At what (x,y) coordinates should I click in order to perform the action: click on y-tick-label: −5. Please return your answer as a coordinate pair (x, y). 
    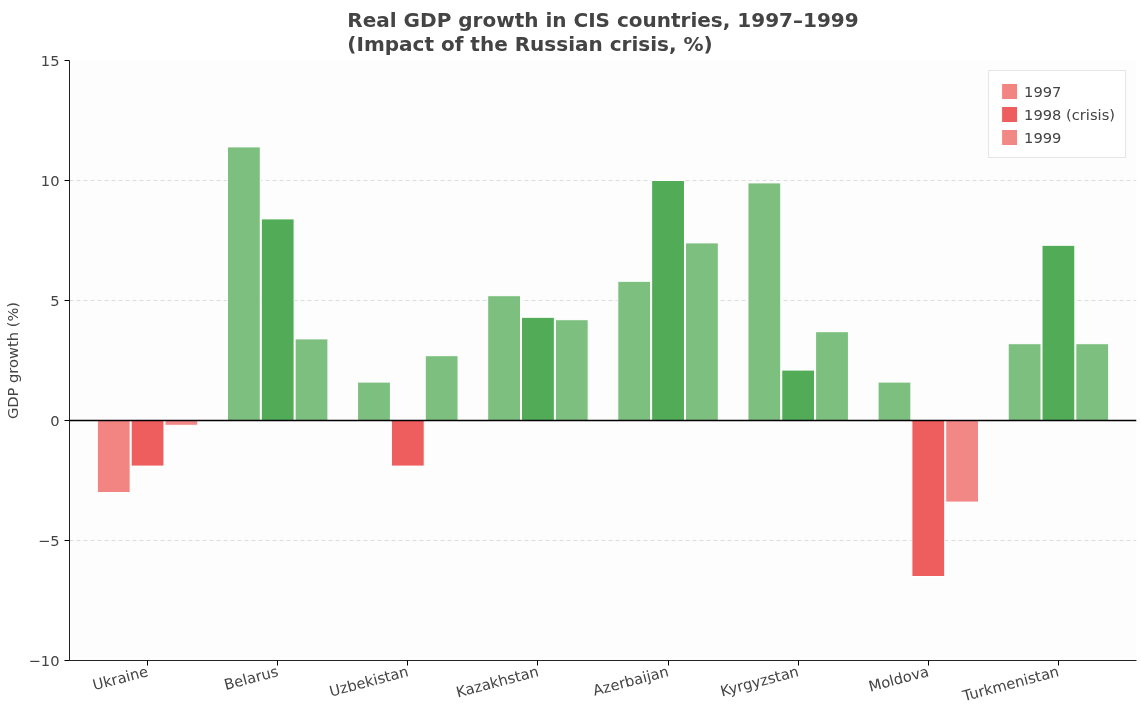
    Looking at the image, I should click on (48, 540).